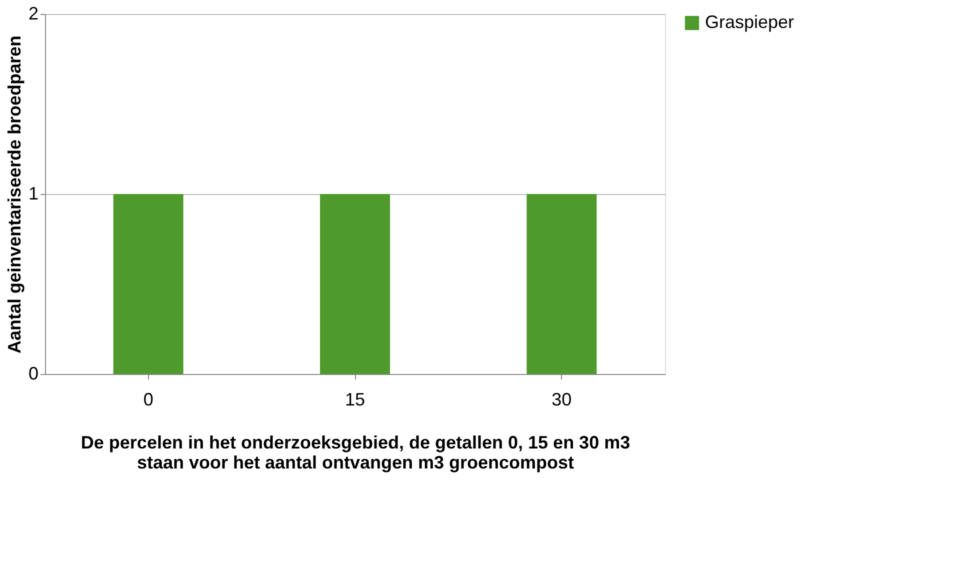 Image resolution: width=960 pixels, height=575 pixels. What do you see at coordinates (355, 452) in the screenshot?
I see `x-axis-title: De percelen in het onderzoeksgebied, de getallen 0, 15 en 30 m3 staan voor het aantal ontvangen m3 groencompost` at bounding box center [355, 452].